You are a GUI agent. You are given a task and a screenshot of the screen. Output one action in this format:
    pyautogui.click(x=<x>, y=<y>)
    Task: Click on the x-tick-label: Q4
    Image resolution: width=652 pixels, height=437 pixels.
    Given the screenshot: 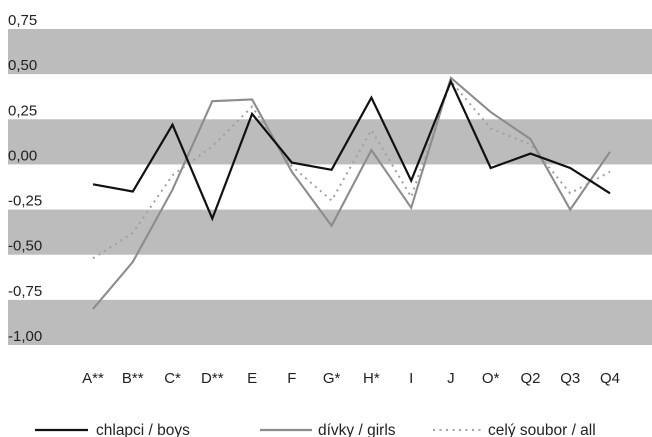 What is the action you would take?
    pyautogui.click(x=610, y=378)
    